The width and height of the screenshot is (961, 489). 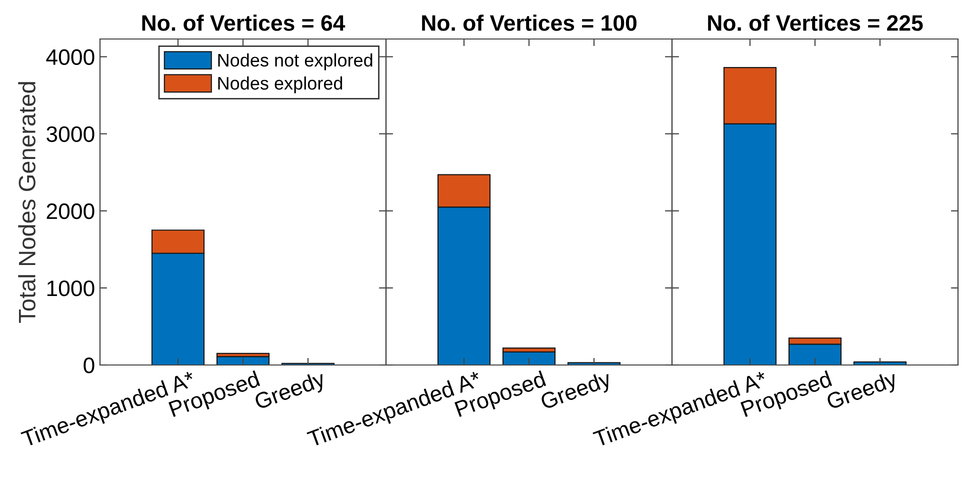 What do you see at coordinates (529, 358) in the screenshot?
I see `bar` at bounding box center [529, 358].